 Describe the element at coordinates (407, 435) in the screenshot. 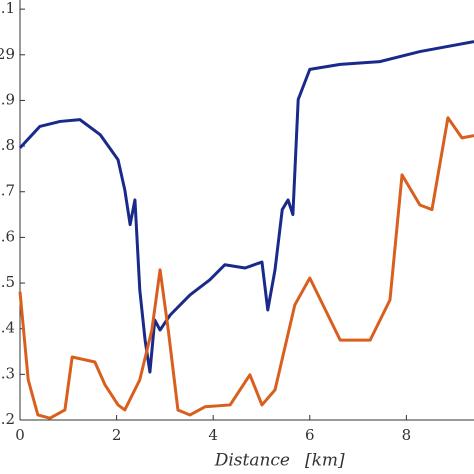

I see `x-tick-label: 8` at that location.